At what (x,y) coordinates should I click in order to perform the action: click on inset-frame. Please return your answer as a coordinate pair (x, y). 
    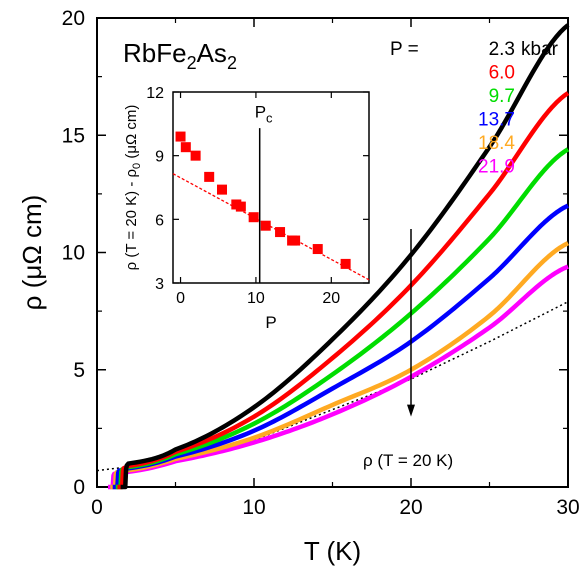
    Looking at the image, I should click on (271, 187).